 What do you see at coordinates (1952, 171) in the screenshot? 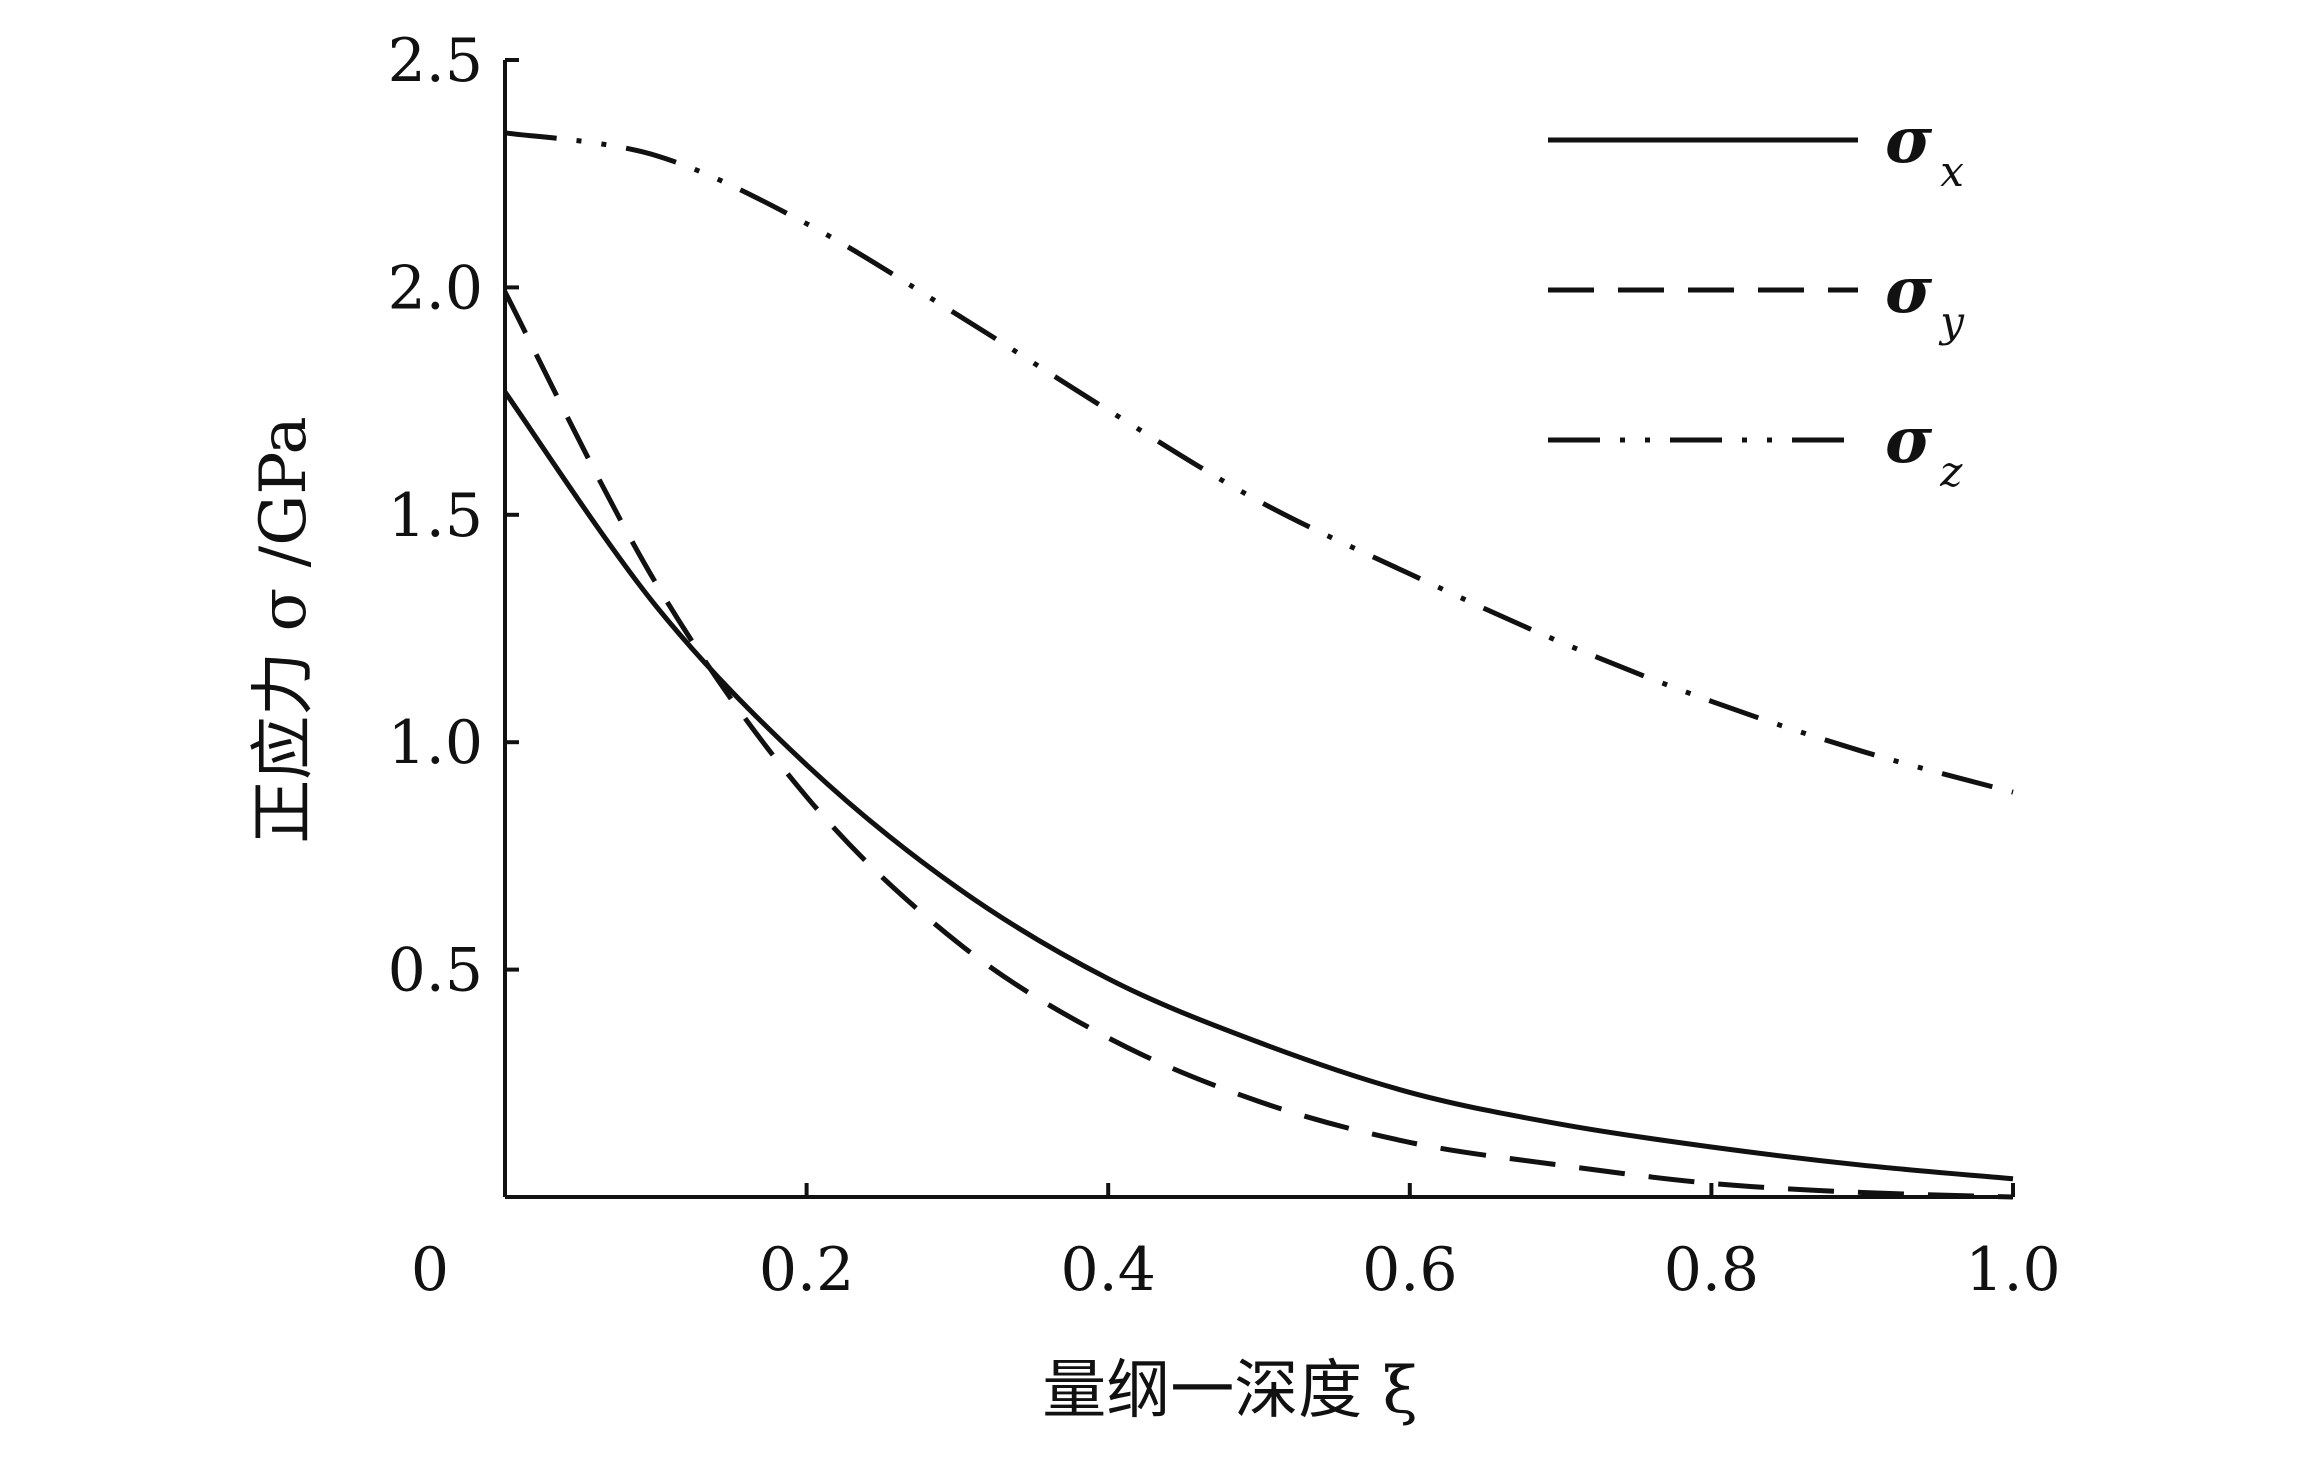
I see `legend-subscript: x` at bounding box center [1952, 171].